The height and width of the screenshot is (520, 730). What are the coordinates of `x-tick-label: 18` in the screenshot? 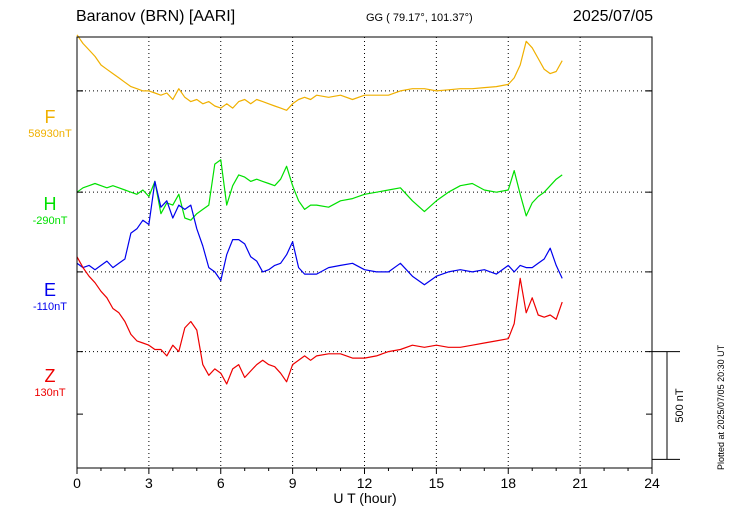 It's located at (508, 483).